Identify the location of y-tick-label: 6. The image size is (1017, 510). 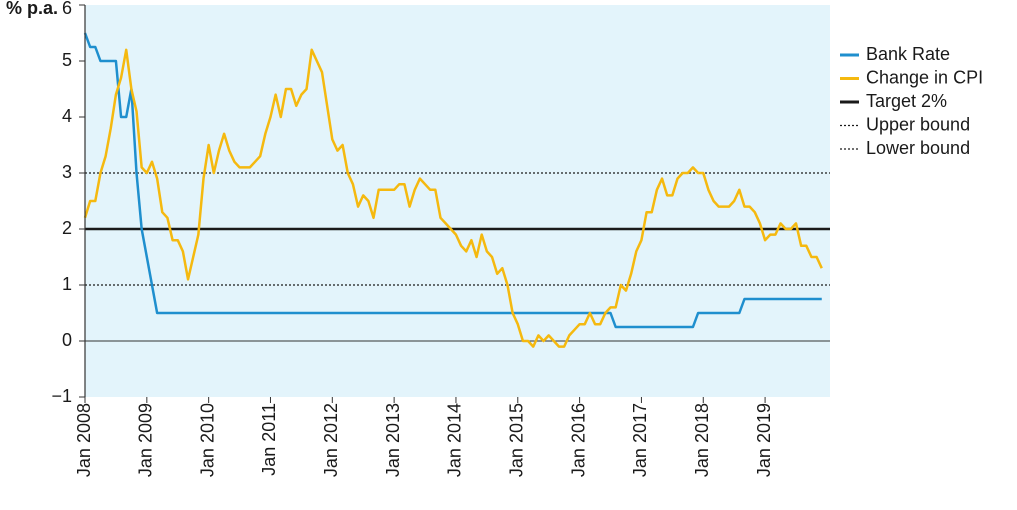
(67, 9).